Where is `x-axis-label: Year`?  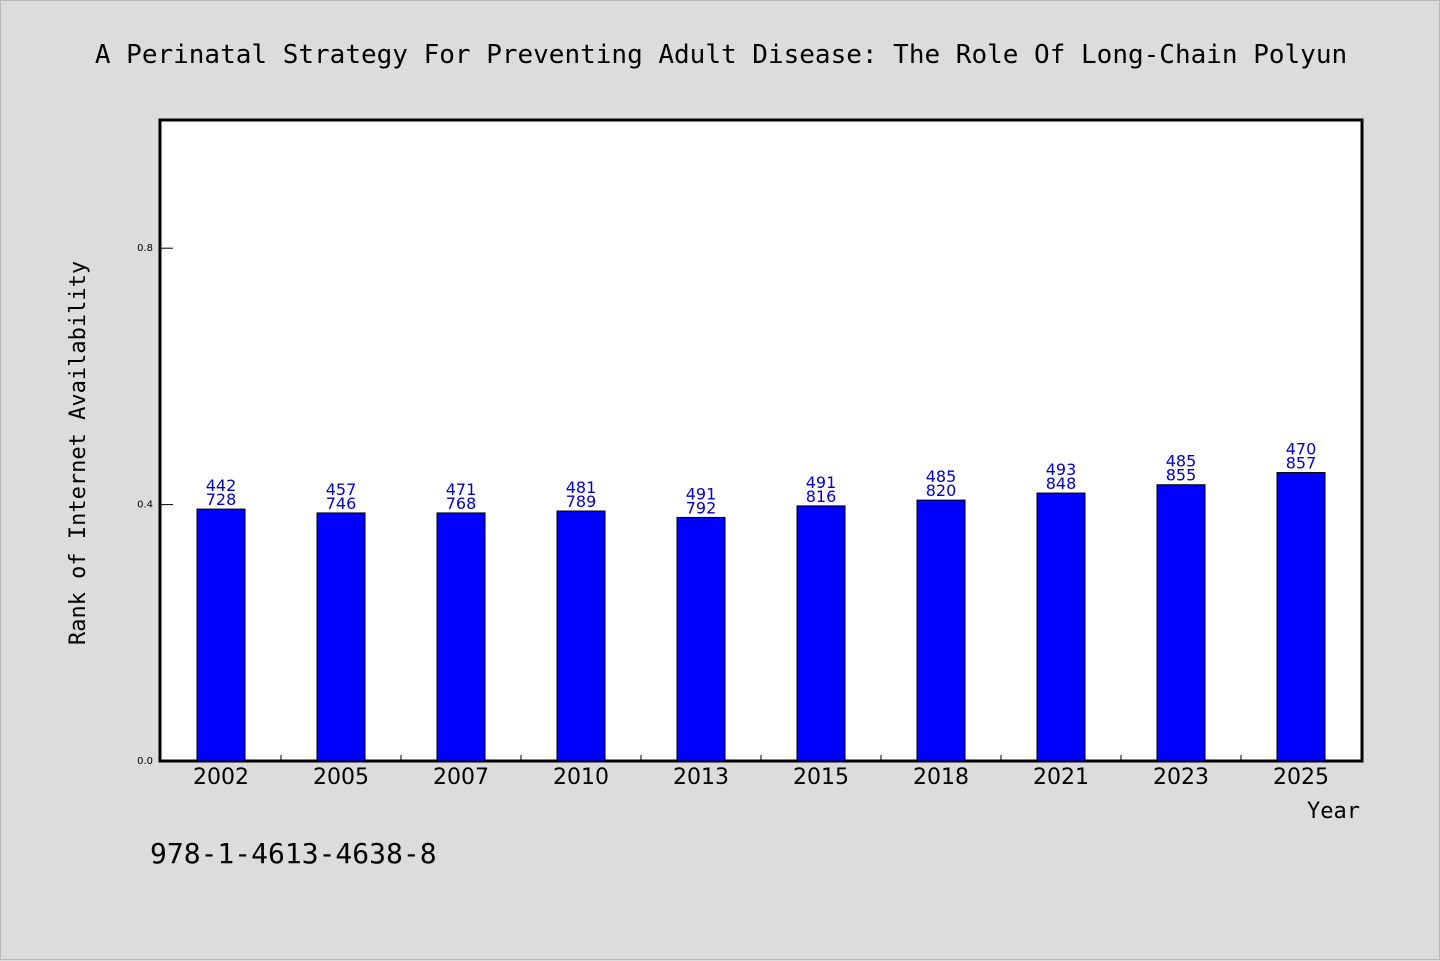 x-axis-label: Year is located at coordinates (1333, 811).